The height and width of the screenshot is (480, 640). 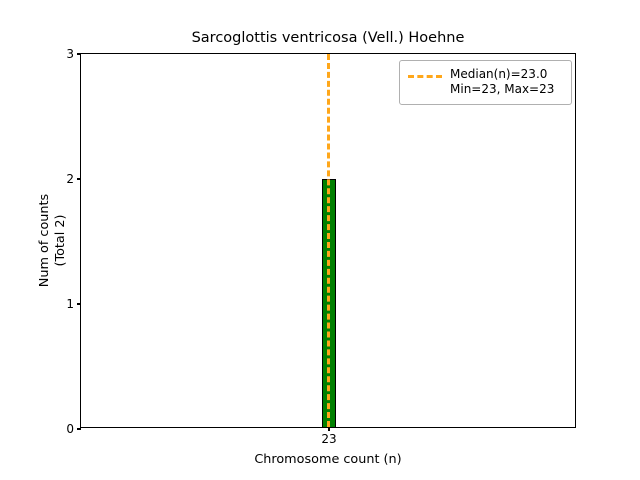 I want to click on legend-median-label: Median(n)=23.0, so click(x=499, y=74).